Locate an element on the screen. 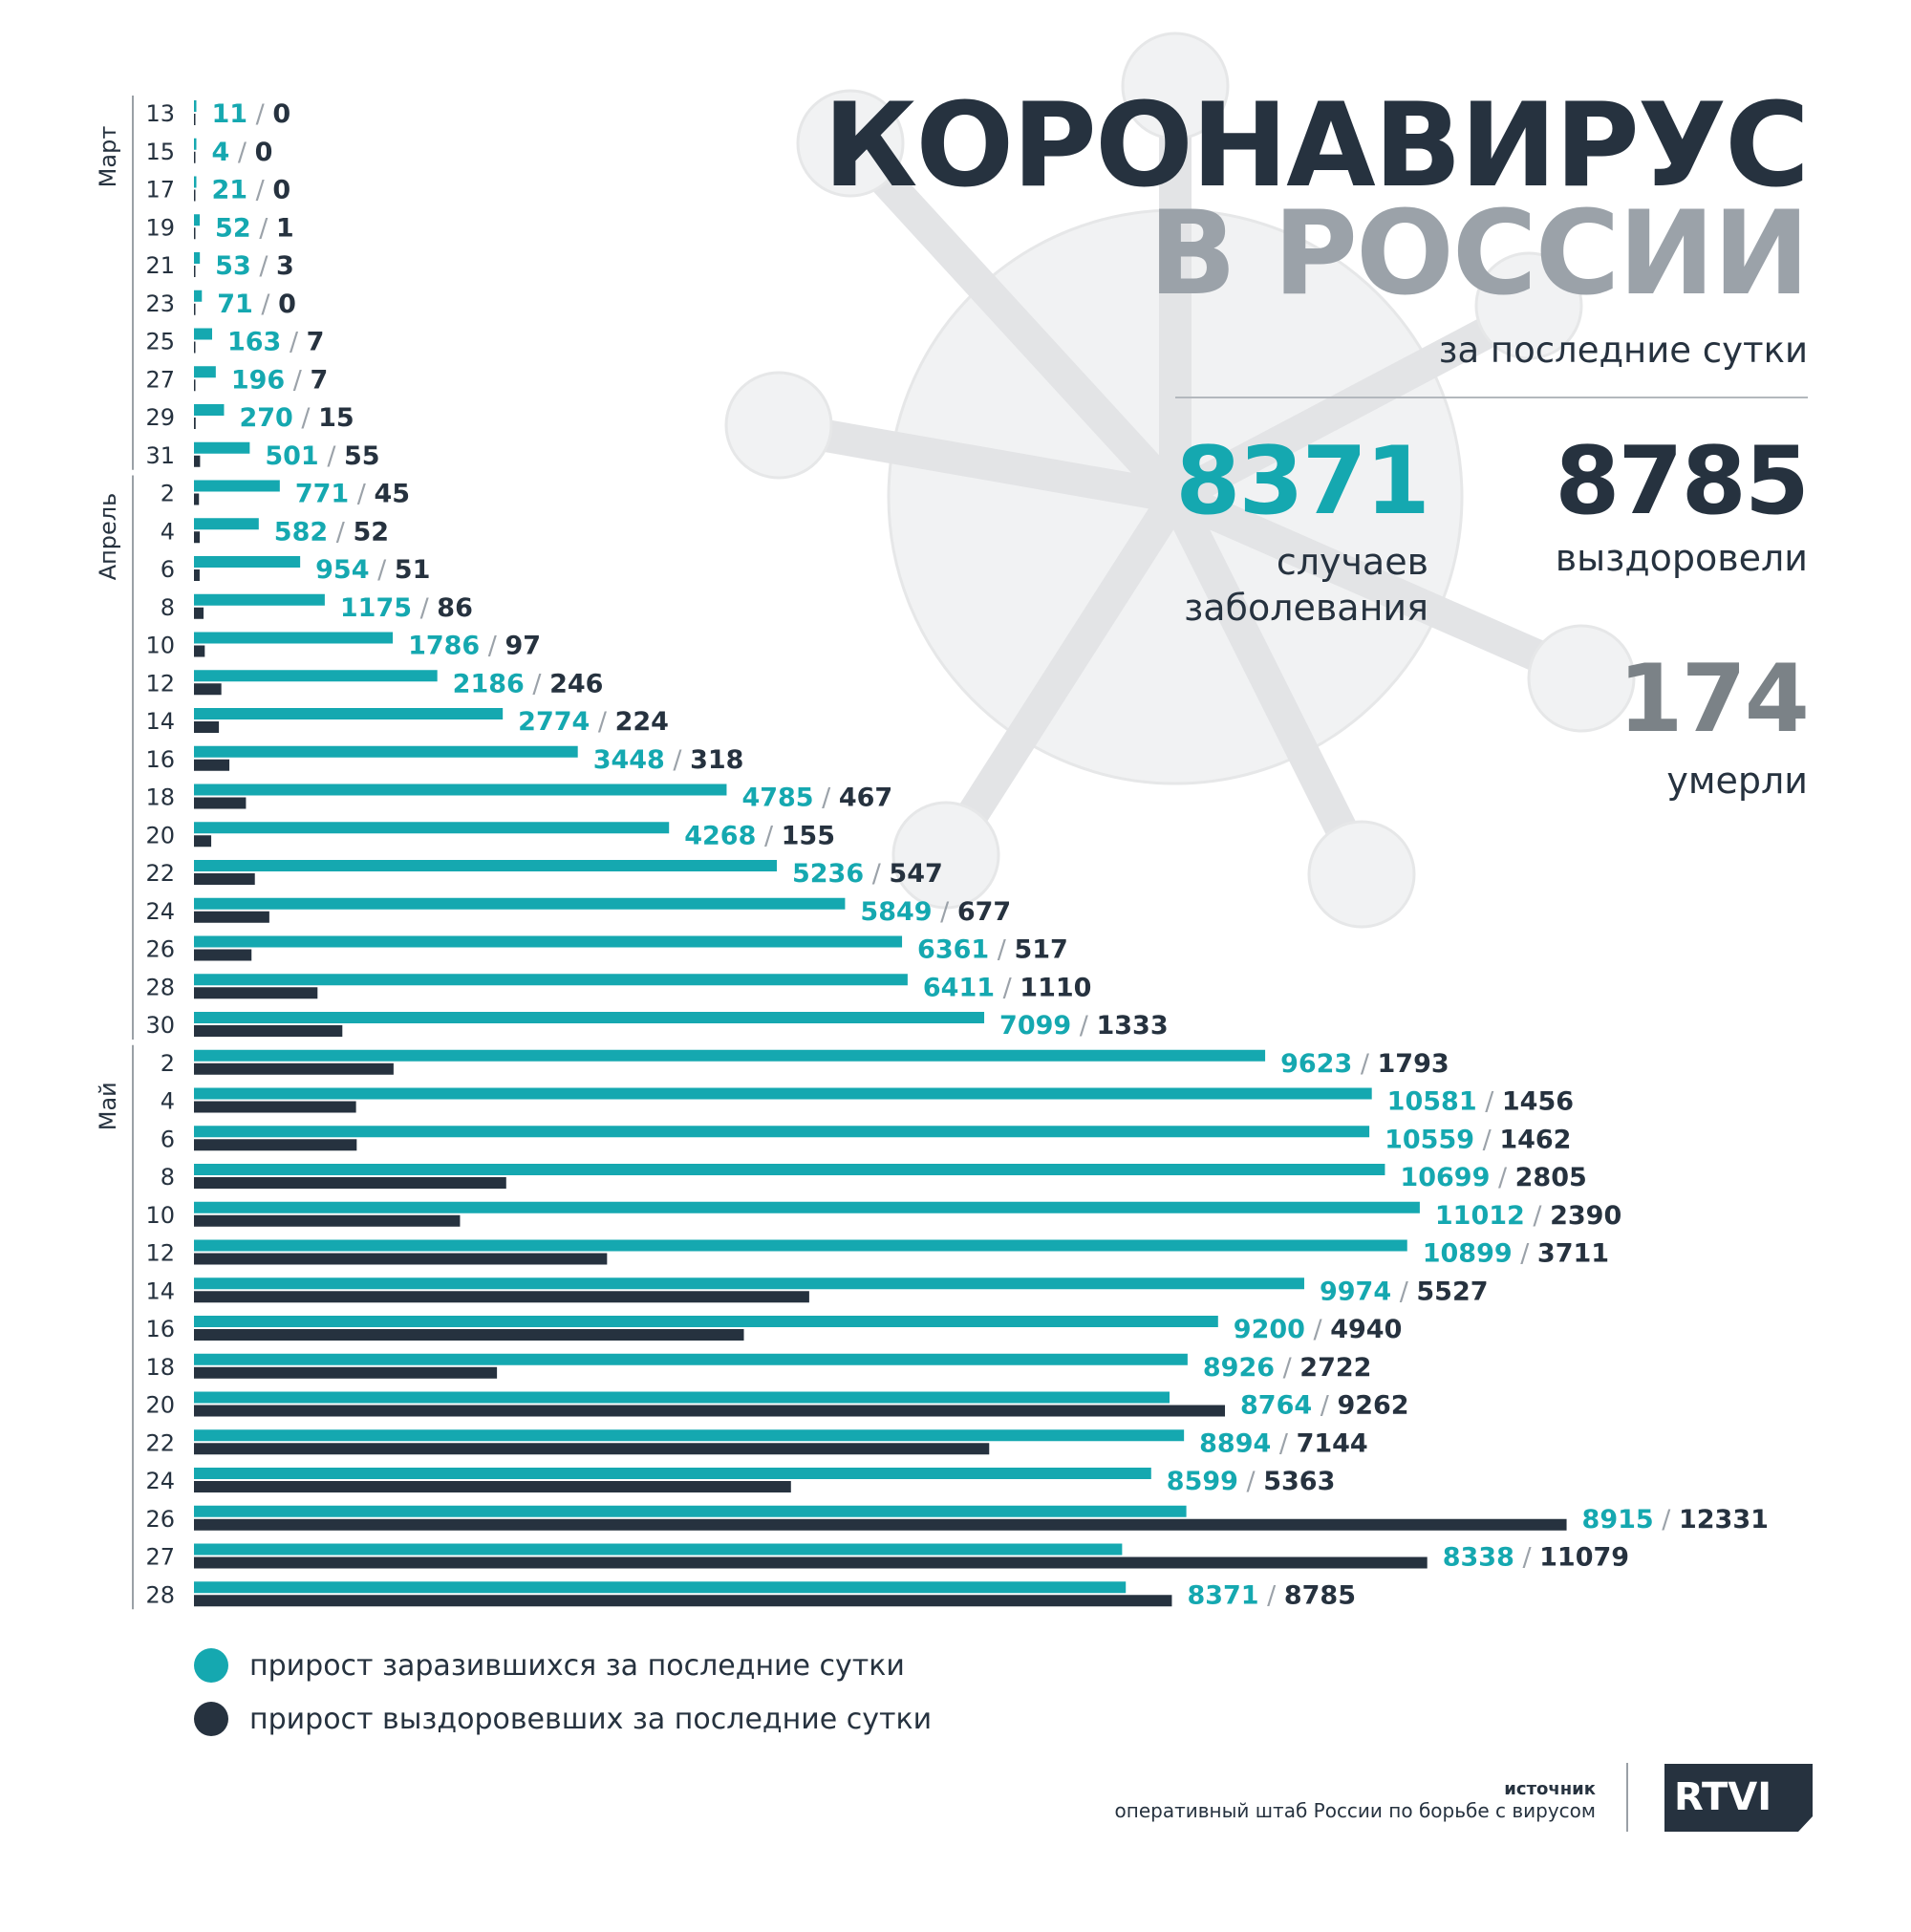 The width and height of the screenshot is (1911, 1932). data-label-infected: 5849 is located at coordinates (896, 912).